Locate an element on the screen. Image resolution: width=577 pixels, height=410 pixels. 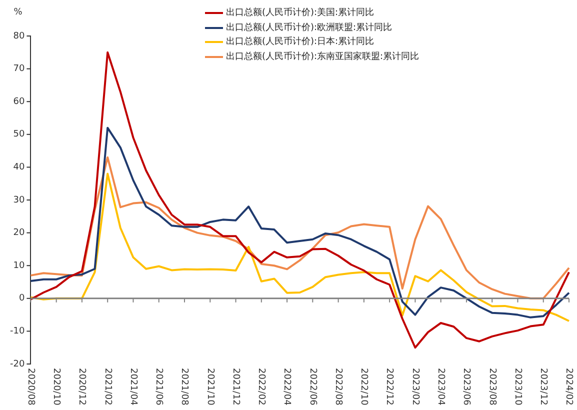
legend-label: 出口总额(人民币计价):东南亚国家联盟:累计同比 is located at coordinates (323, 57).